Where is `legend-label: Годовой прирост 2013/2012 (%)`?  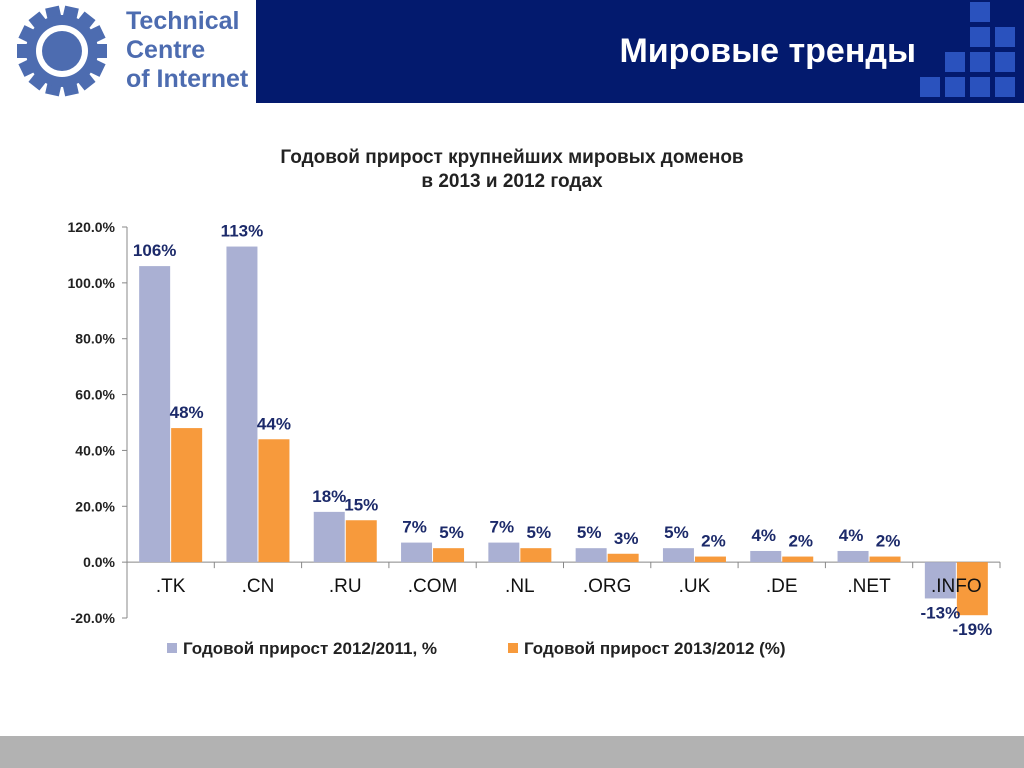 legend-label: Годовой прирост 2013/2012 (%) is located at coordinates (655, 648).